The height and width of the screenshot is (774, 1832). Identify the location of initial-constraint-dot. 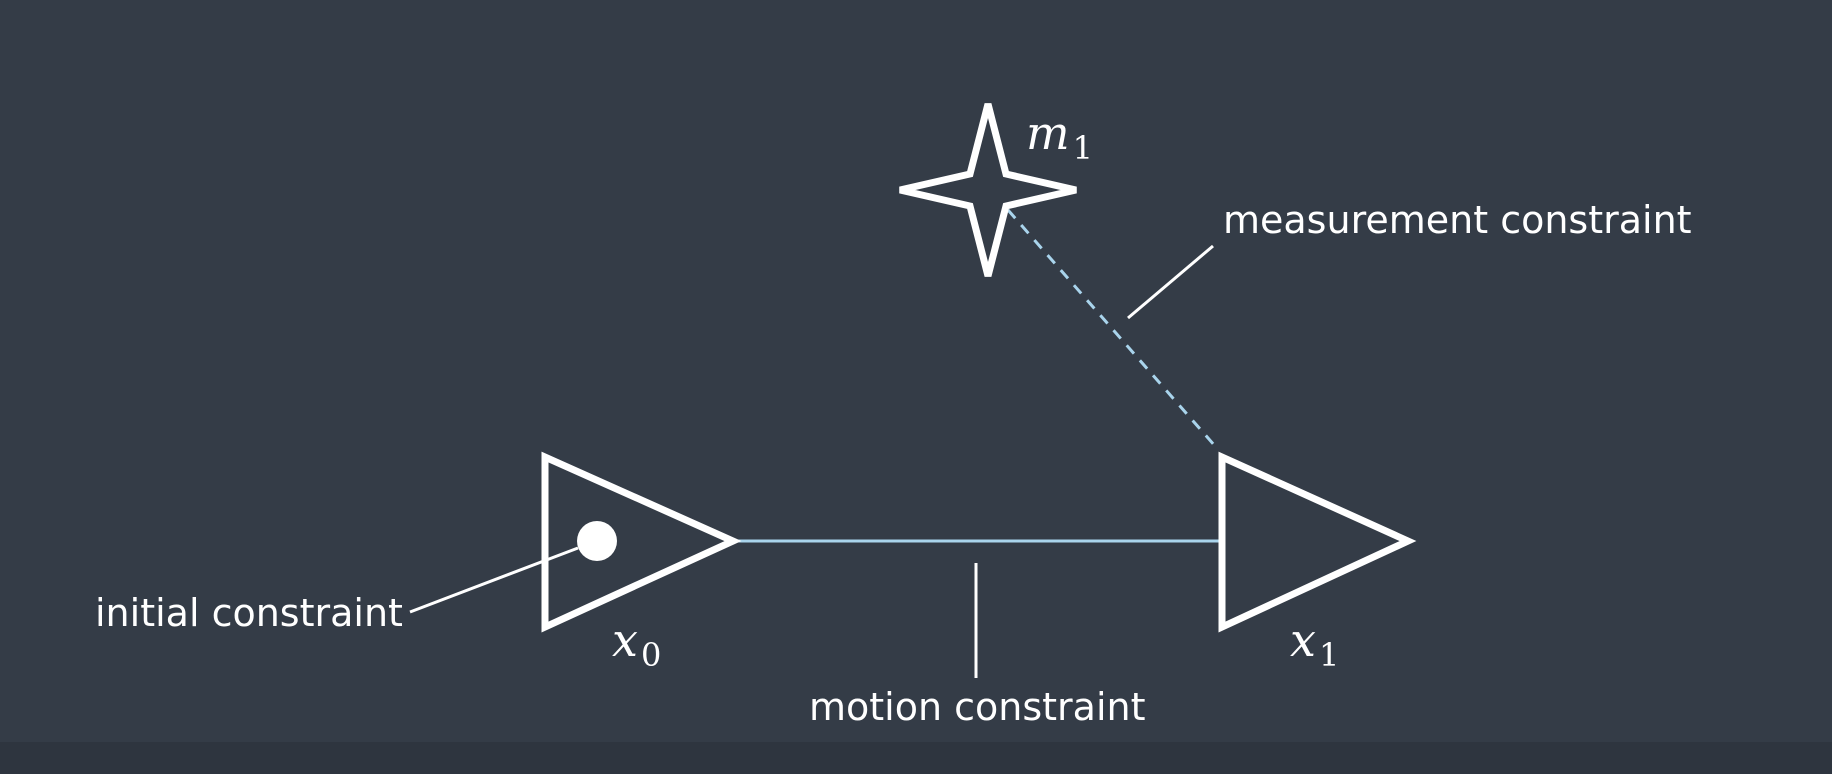
(597, 541).